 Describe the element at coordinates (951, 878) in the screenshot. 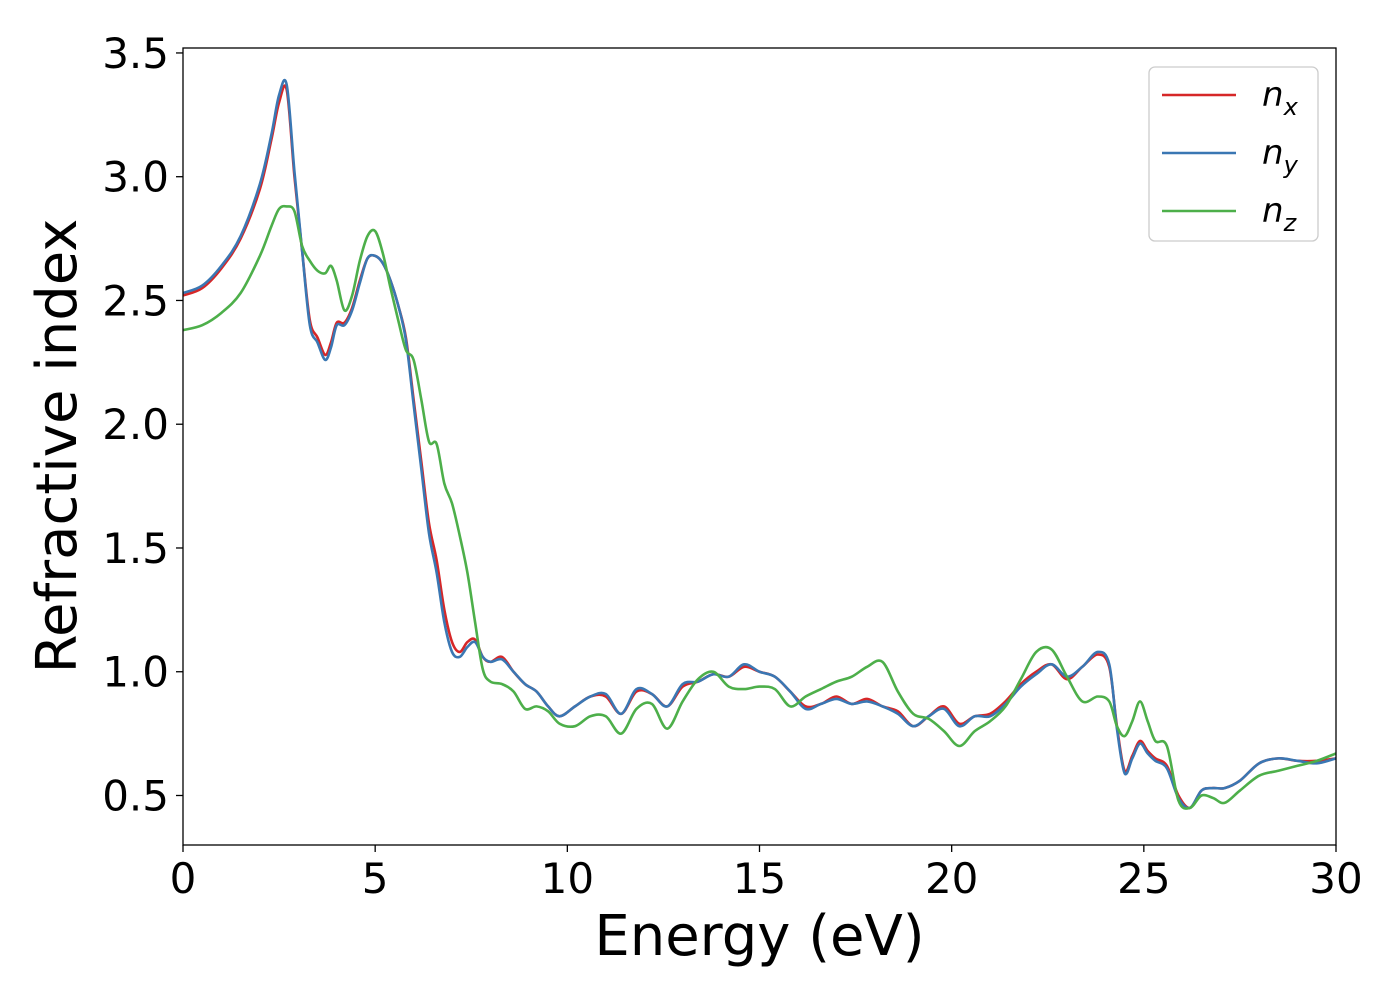

I see `x-tick-label: 20` at that location.